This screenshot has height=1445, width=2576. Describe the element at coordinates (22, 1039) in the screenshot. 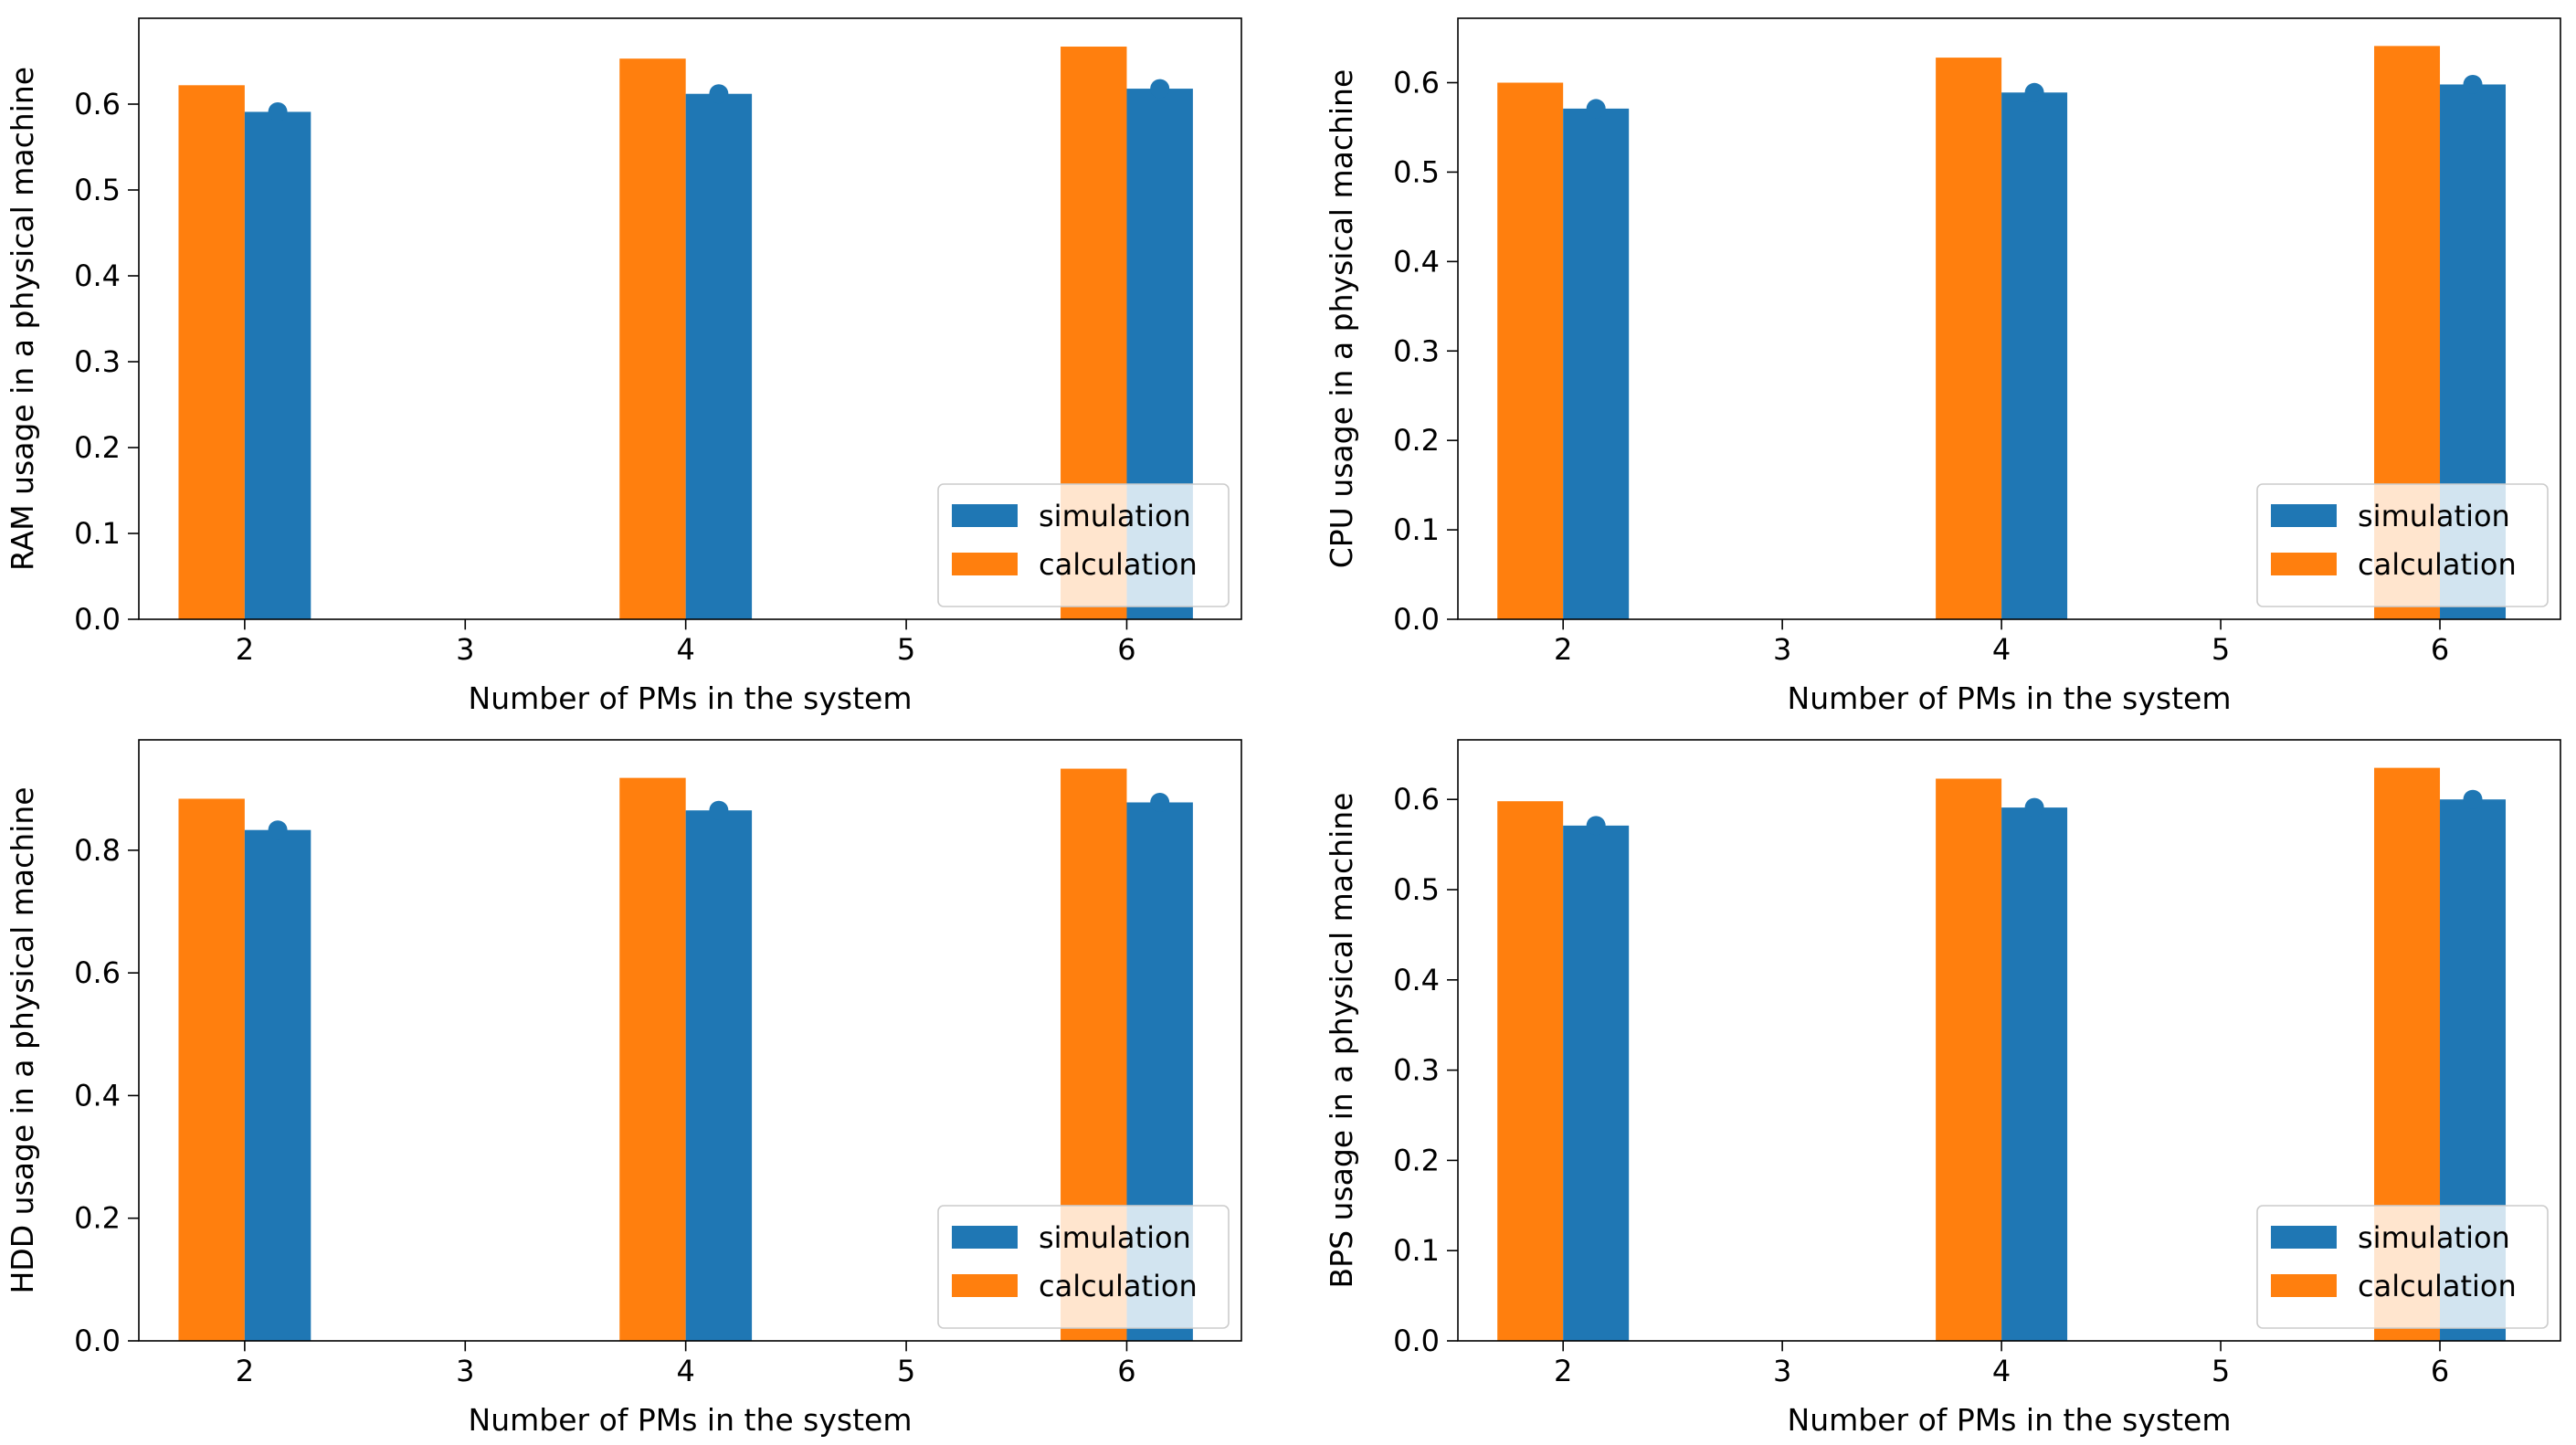

I see `y-axis-label: HDD usage in a physical machine` at that location.